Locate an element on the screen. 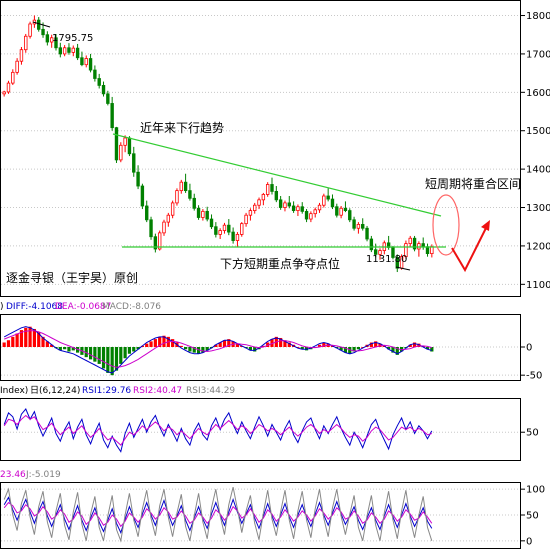 The width and height of the screenshot is (550, 550). macd-tick-label: 0 is located at coordinates (529, 348).